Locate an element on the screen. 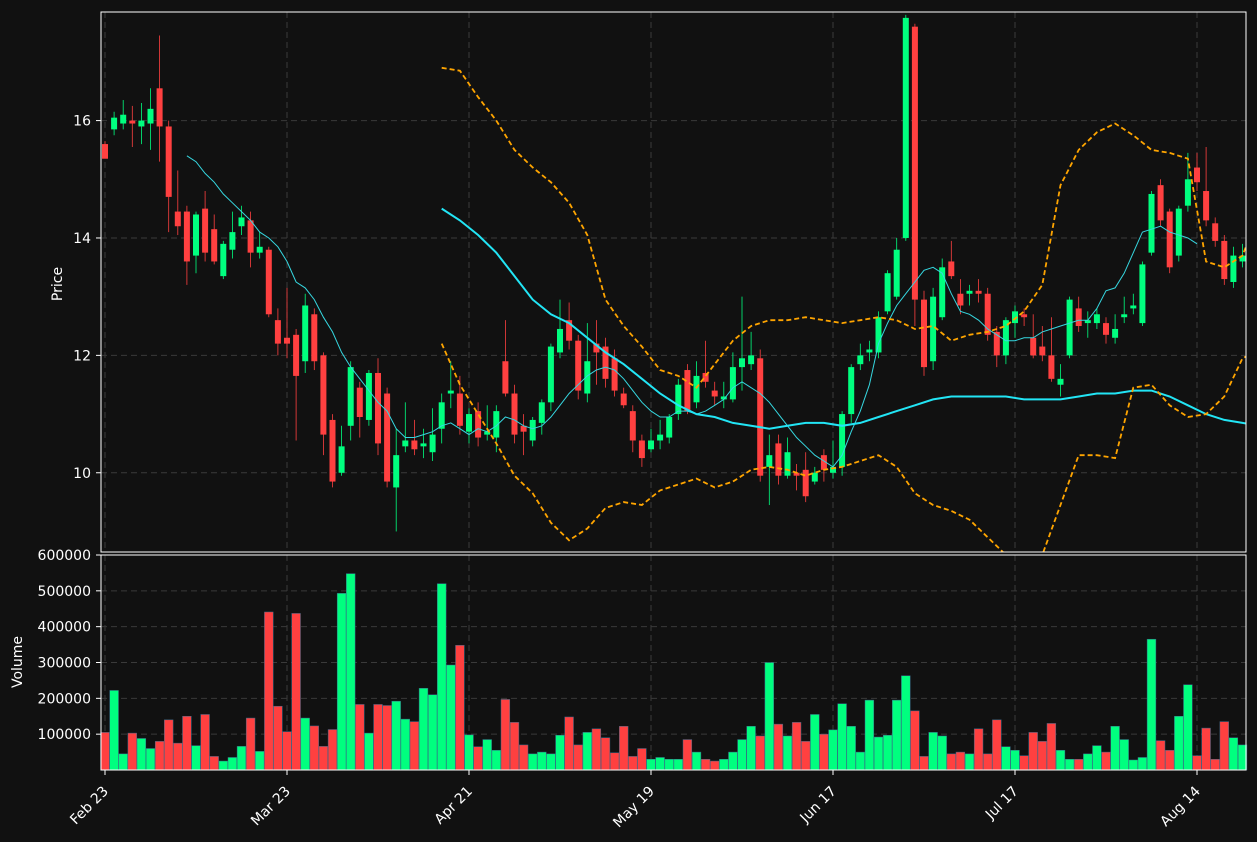  volume-tick-label: 300000 is located at coordinates (64, 664).